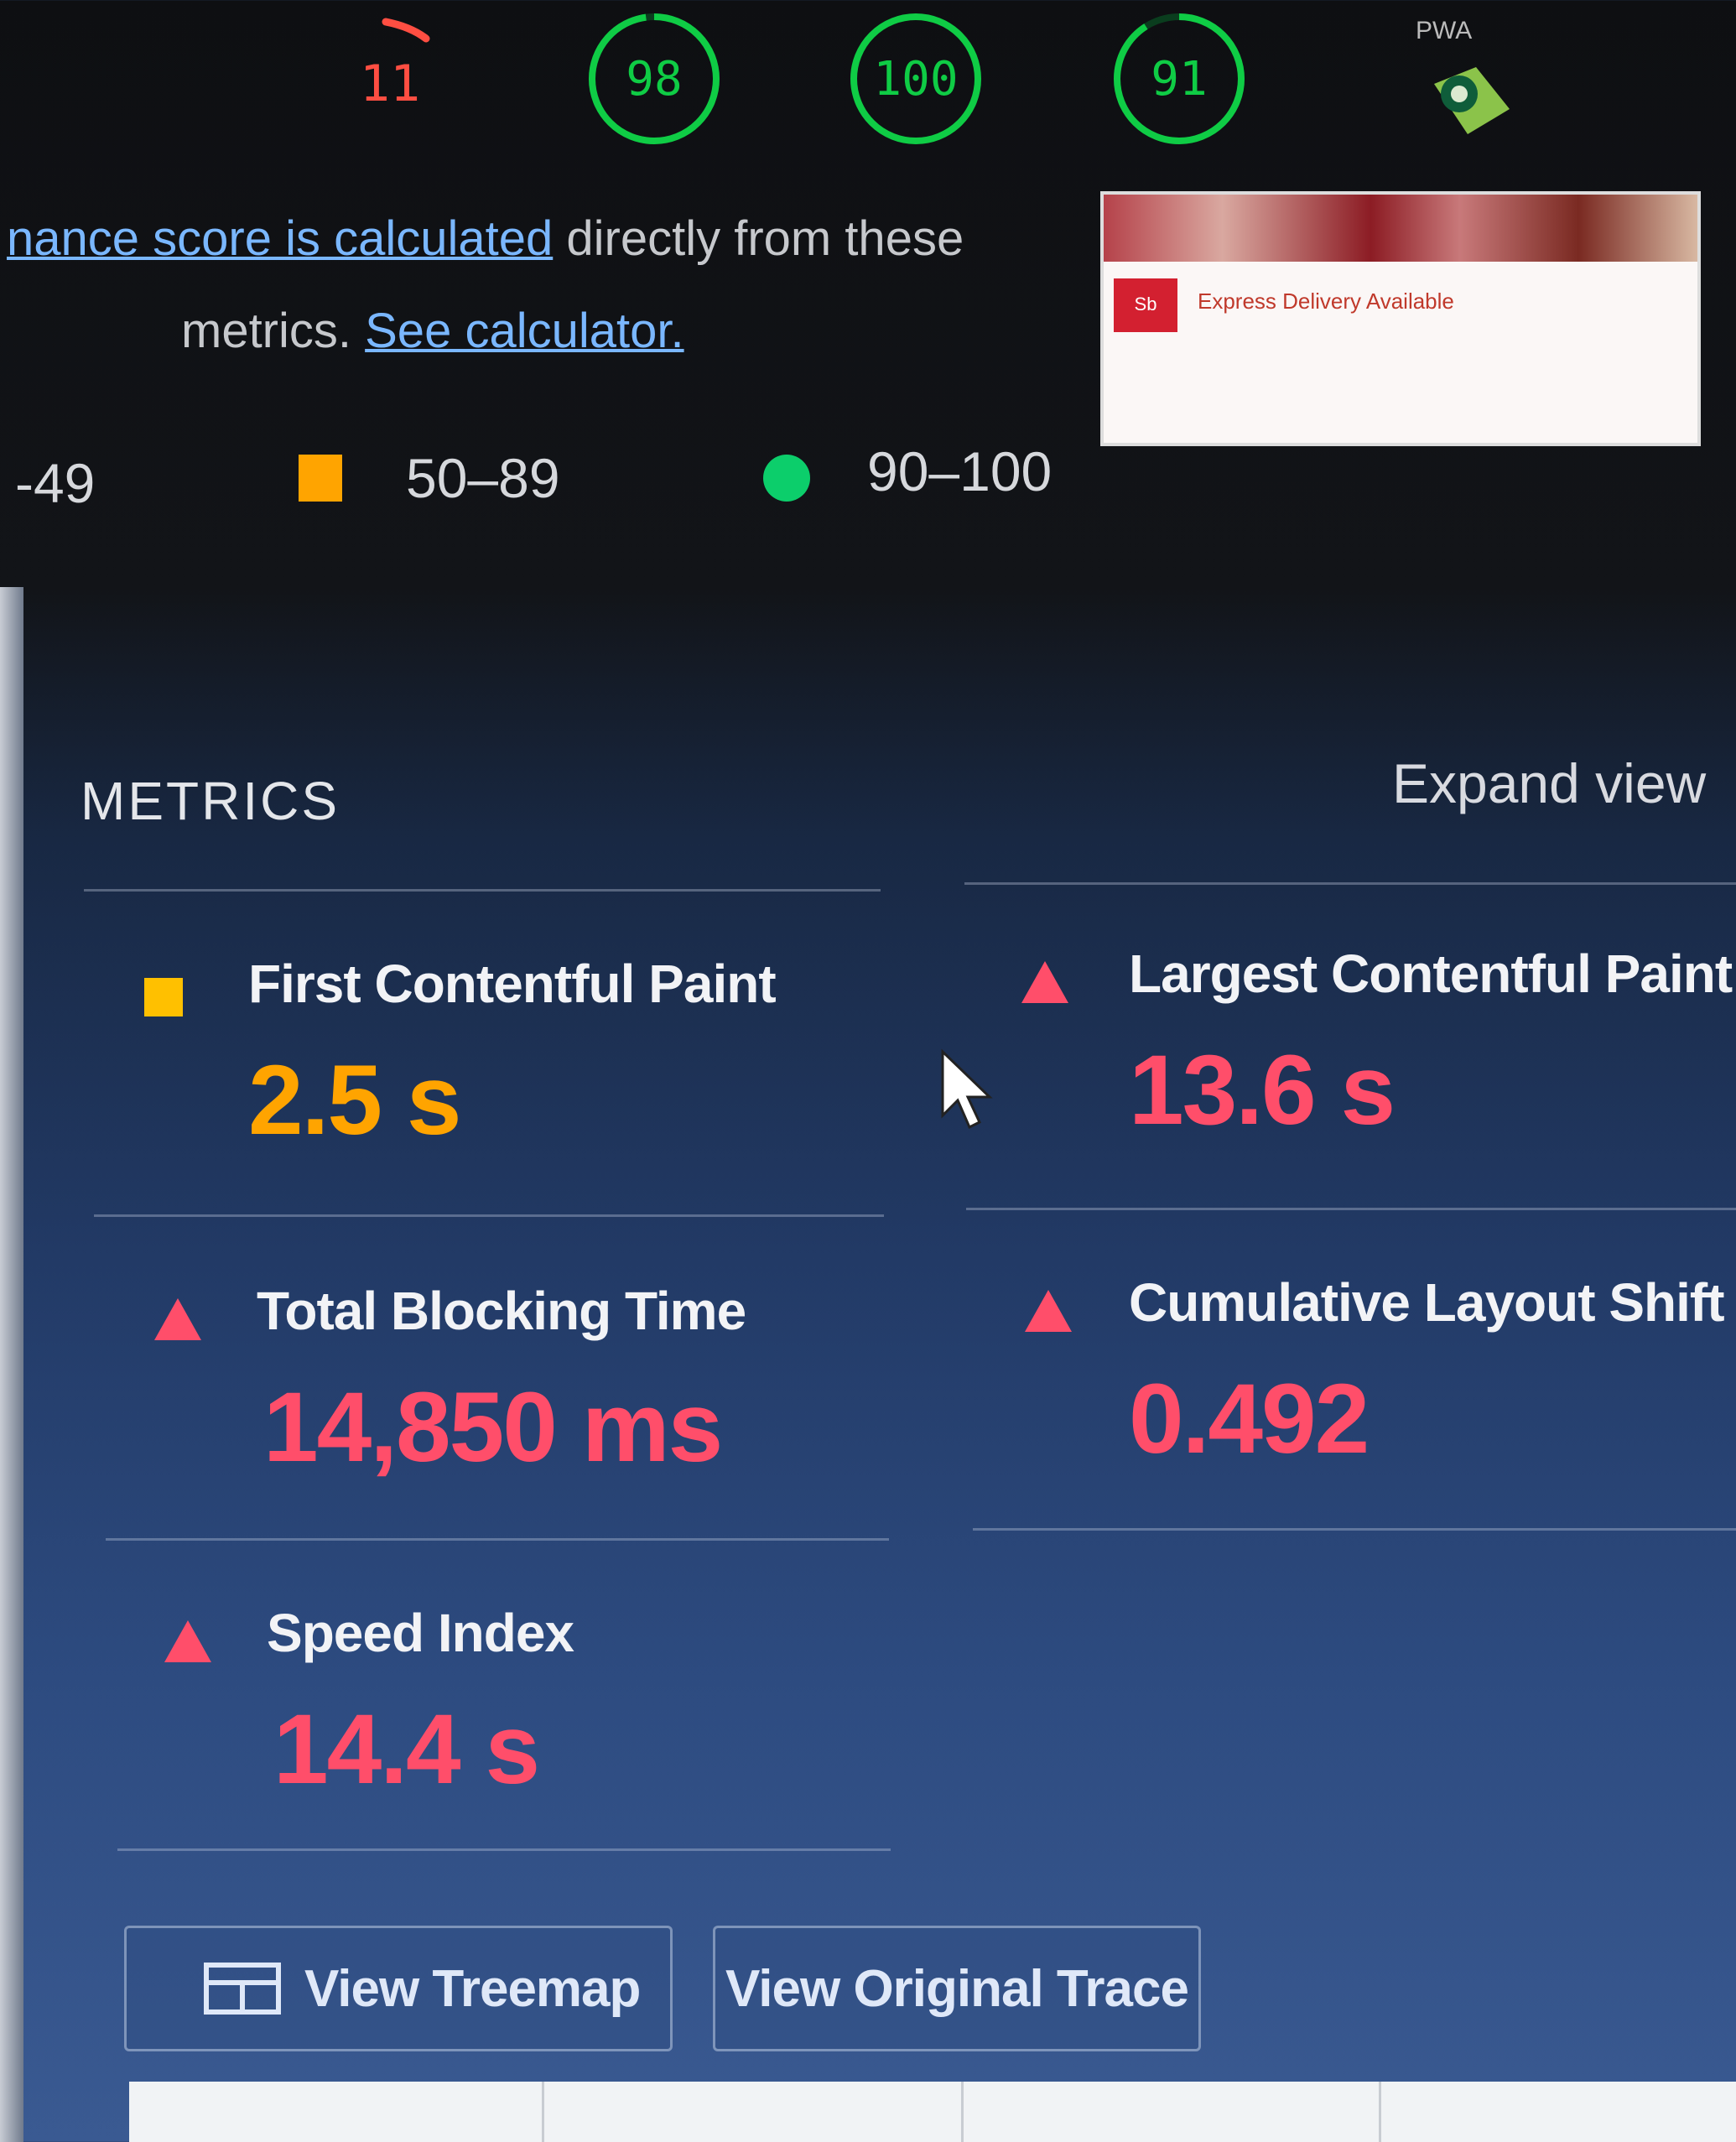  Describe the element at coordinates (1472, 100) in the screenshot. I see `pwa-badge-icon` at that location.